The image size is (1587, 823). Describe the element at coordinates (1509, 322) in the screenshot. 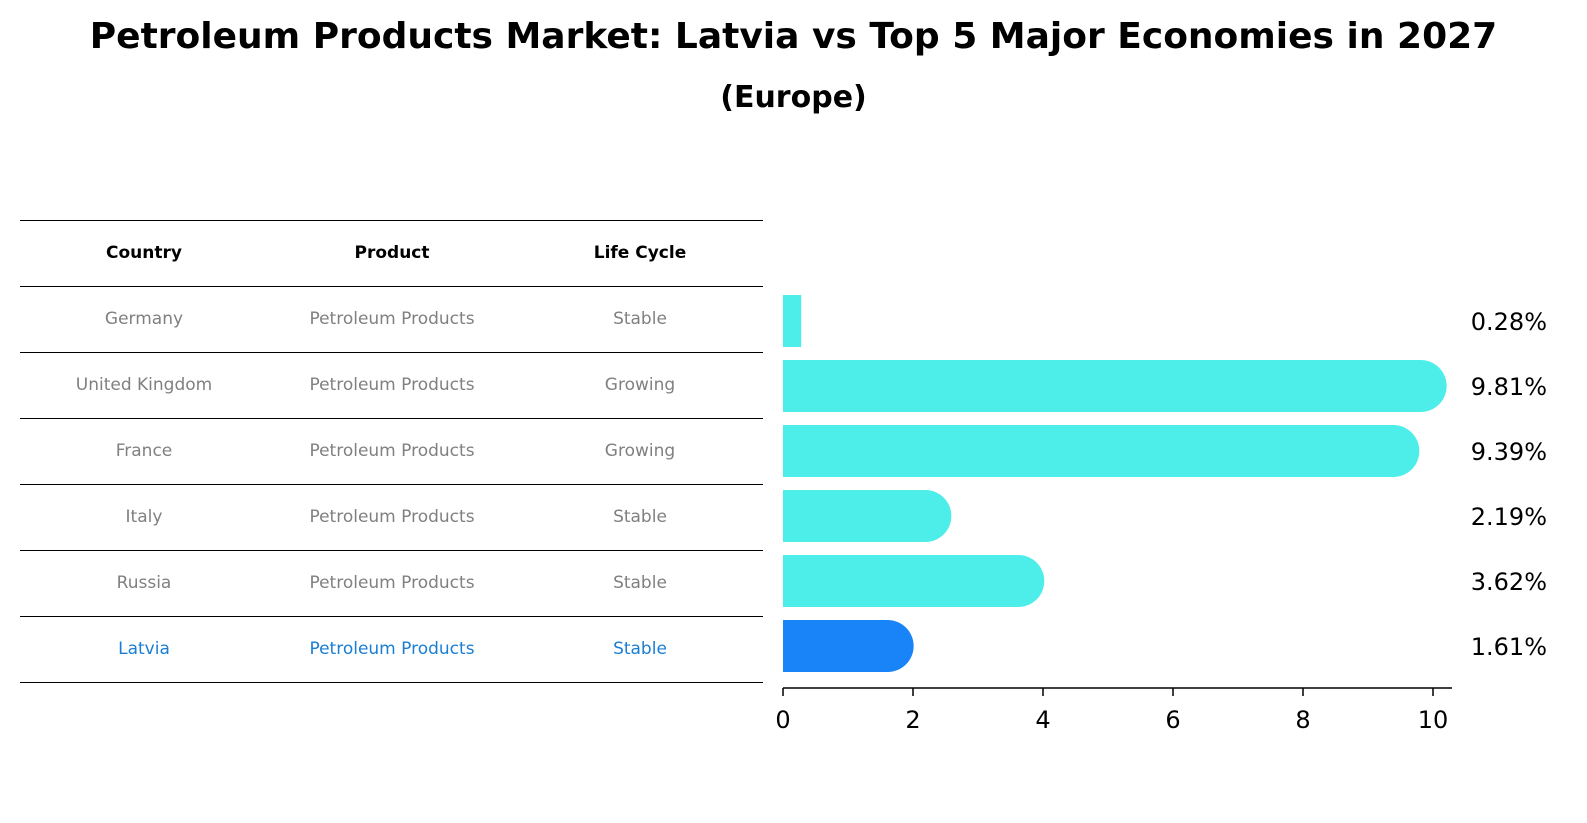

I see `value-label-germany: 0.28%` at that location.